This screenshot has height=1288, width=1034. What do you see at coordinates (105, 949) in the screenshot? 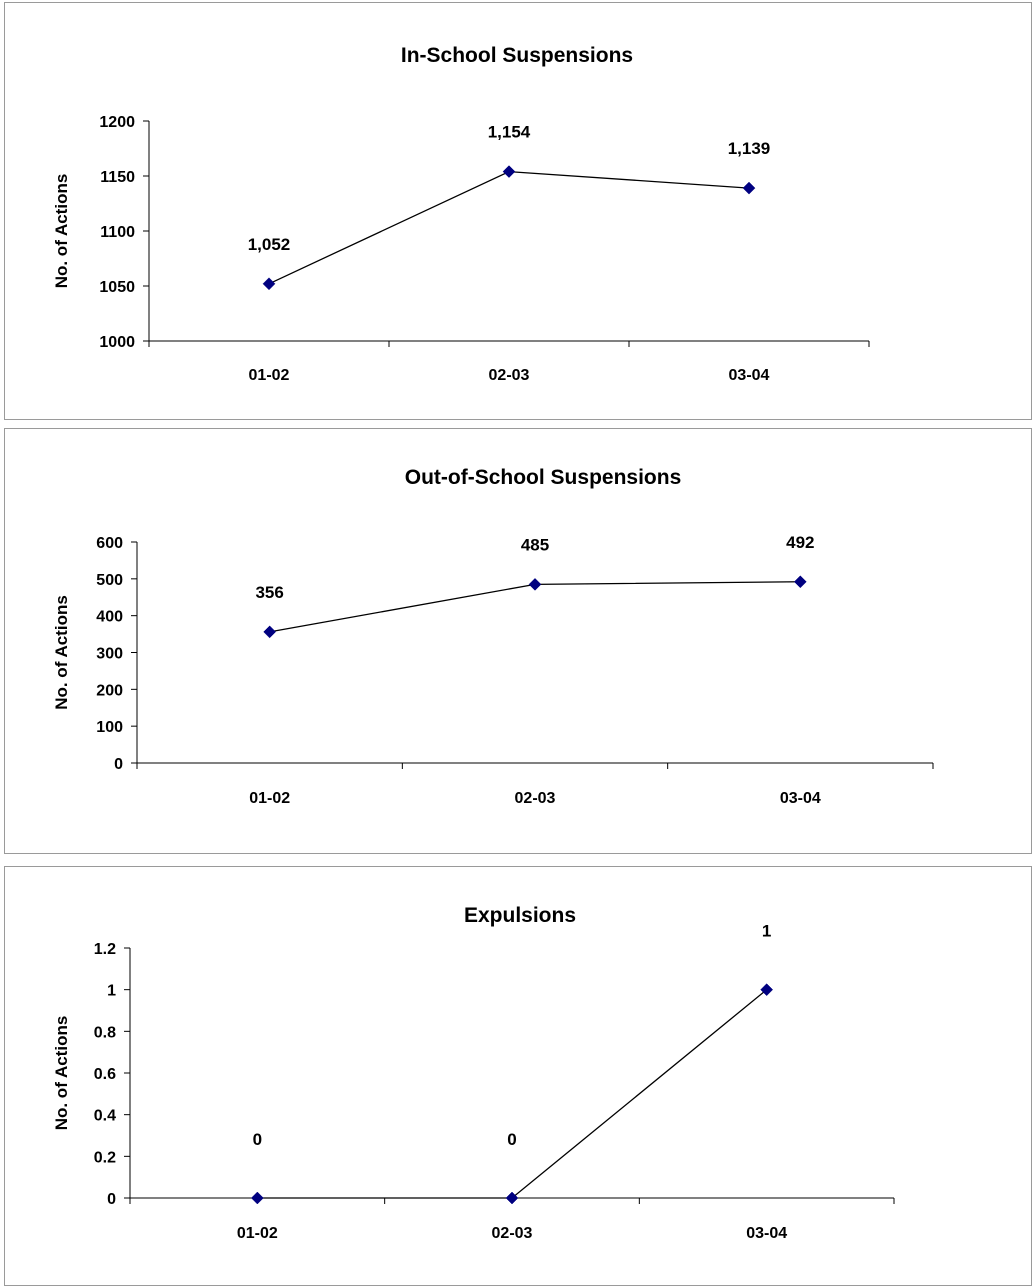
I see `y-tick-label: 1.2` at bounding box center [105, 949].